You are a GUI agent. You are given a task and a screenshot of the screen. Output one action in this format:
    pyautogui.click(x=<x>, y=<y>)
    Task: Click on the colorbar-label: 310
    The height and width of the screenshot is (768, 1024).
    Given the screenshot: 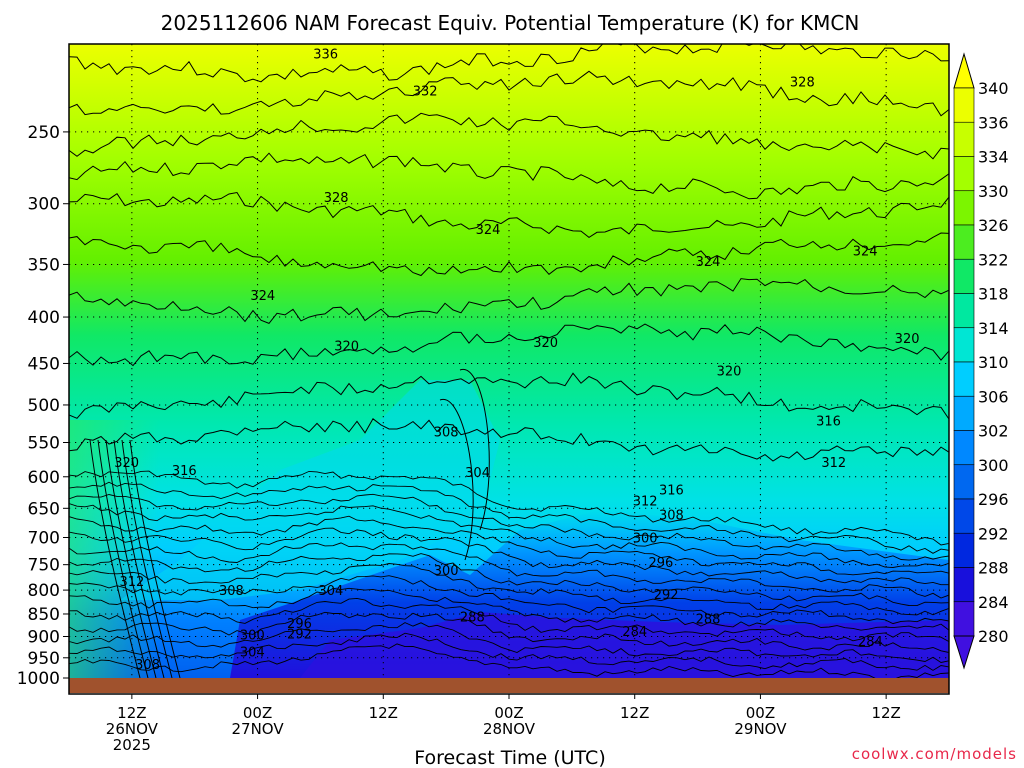 What is the action you would take?
    pyautogui.click(x=993, y=362)
    